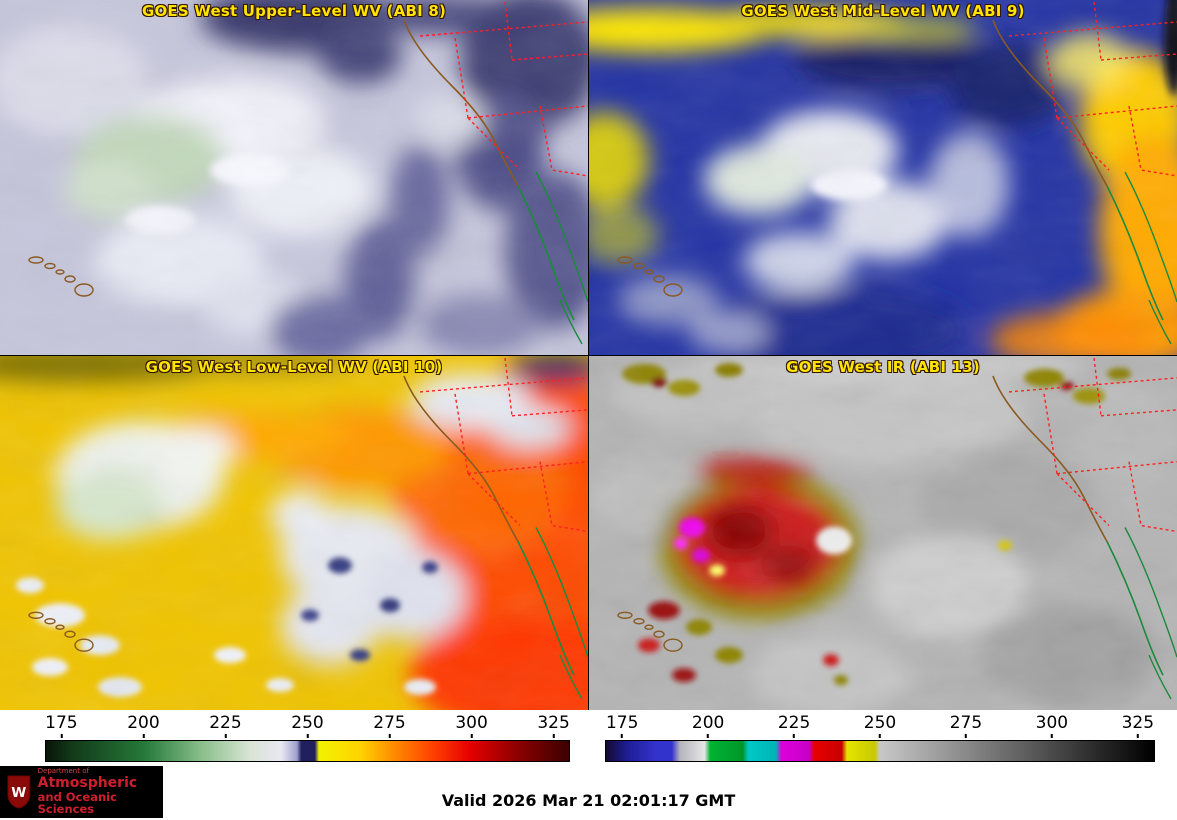 The height and width of the screenshot is (820, 1177). I want to click on colorbar-ir: 175 200 225 250 275 300 325, so click(880, 739).